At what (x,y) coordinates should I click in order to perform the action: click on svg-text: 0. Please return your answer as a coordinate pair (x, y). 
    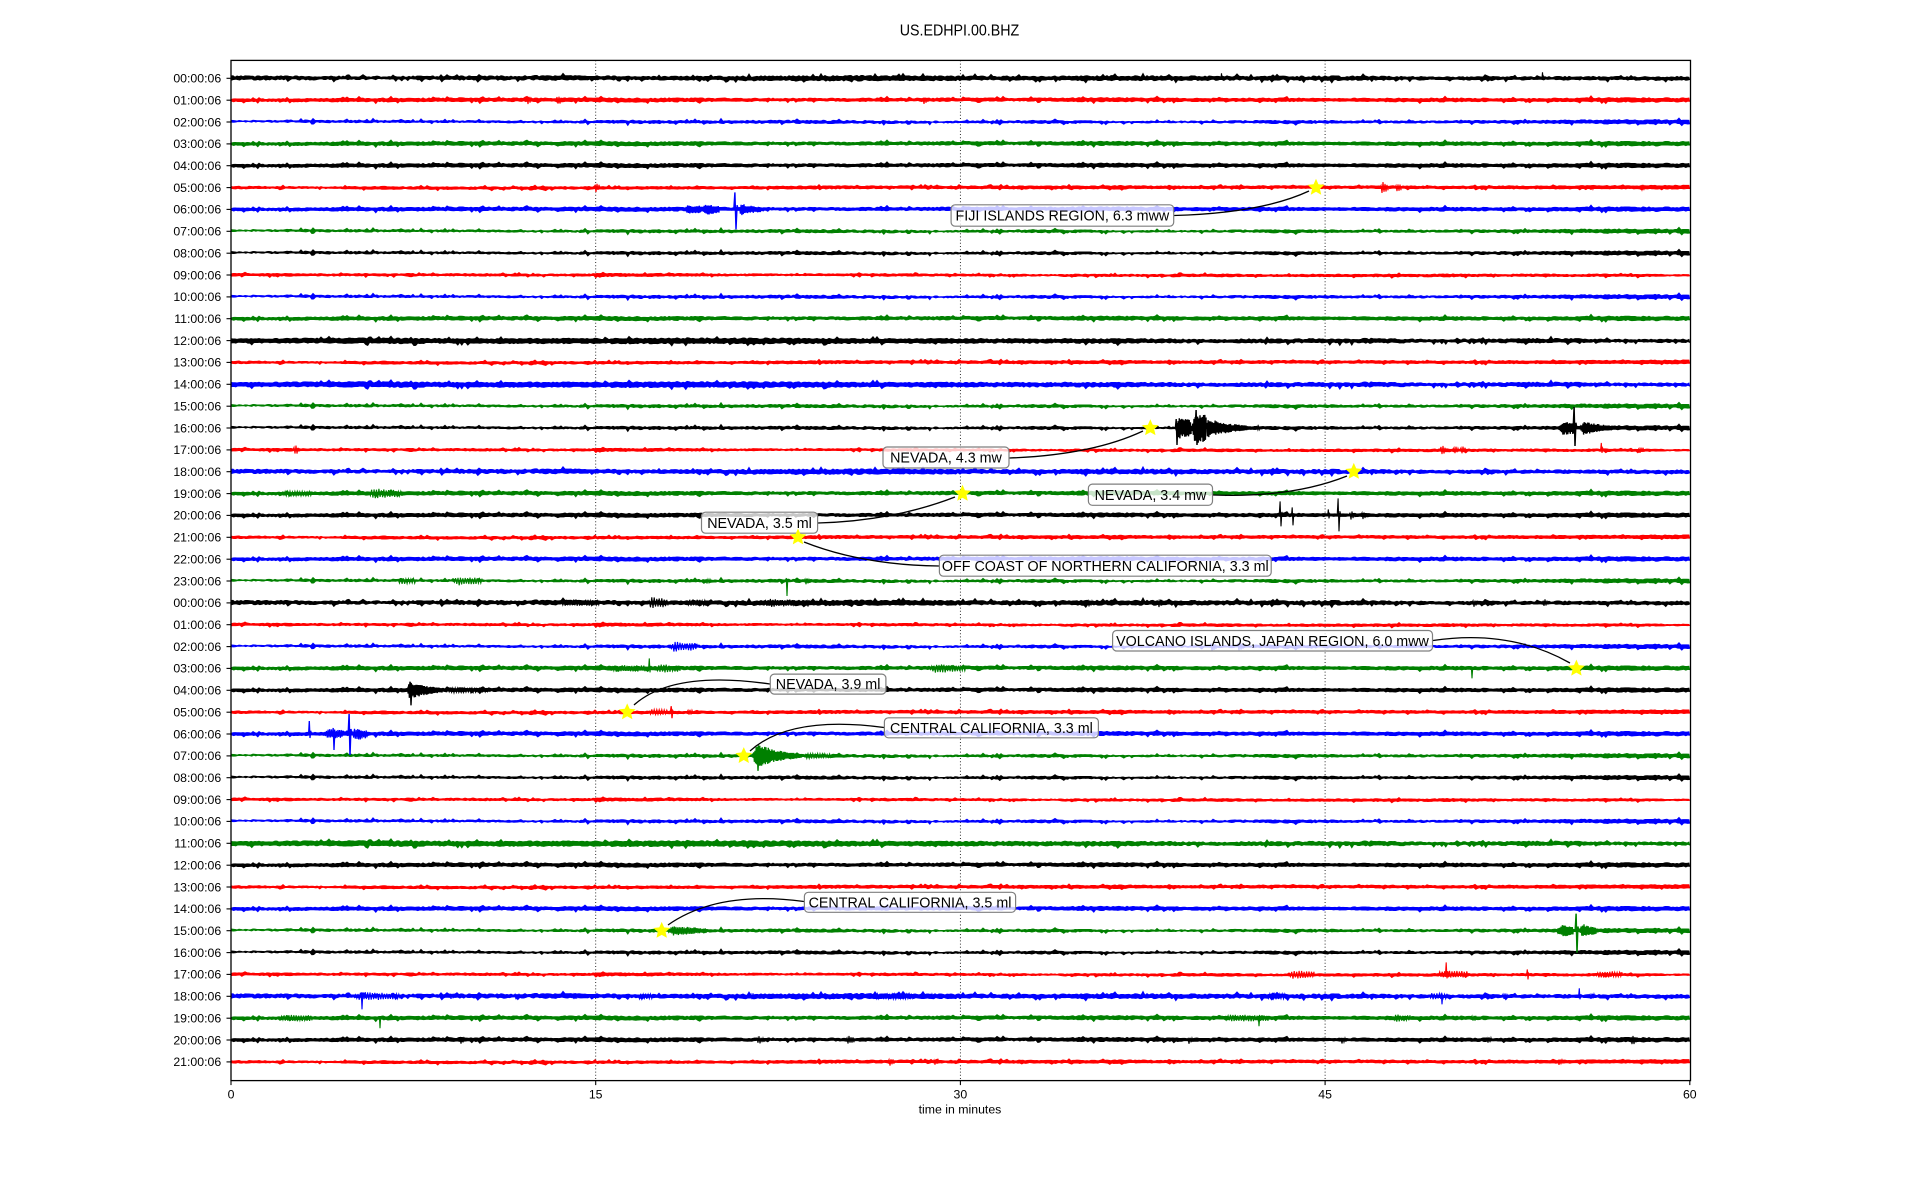
    Looking at the image, I should click on (231, 1095).